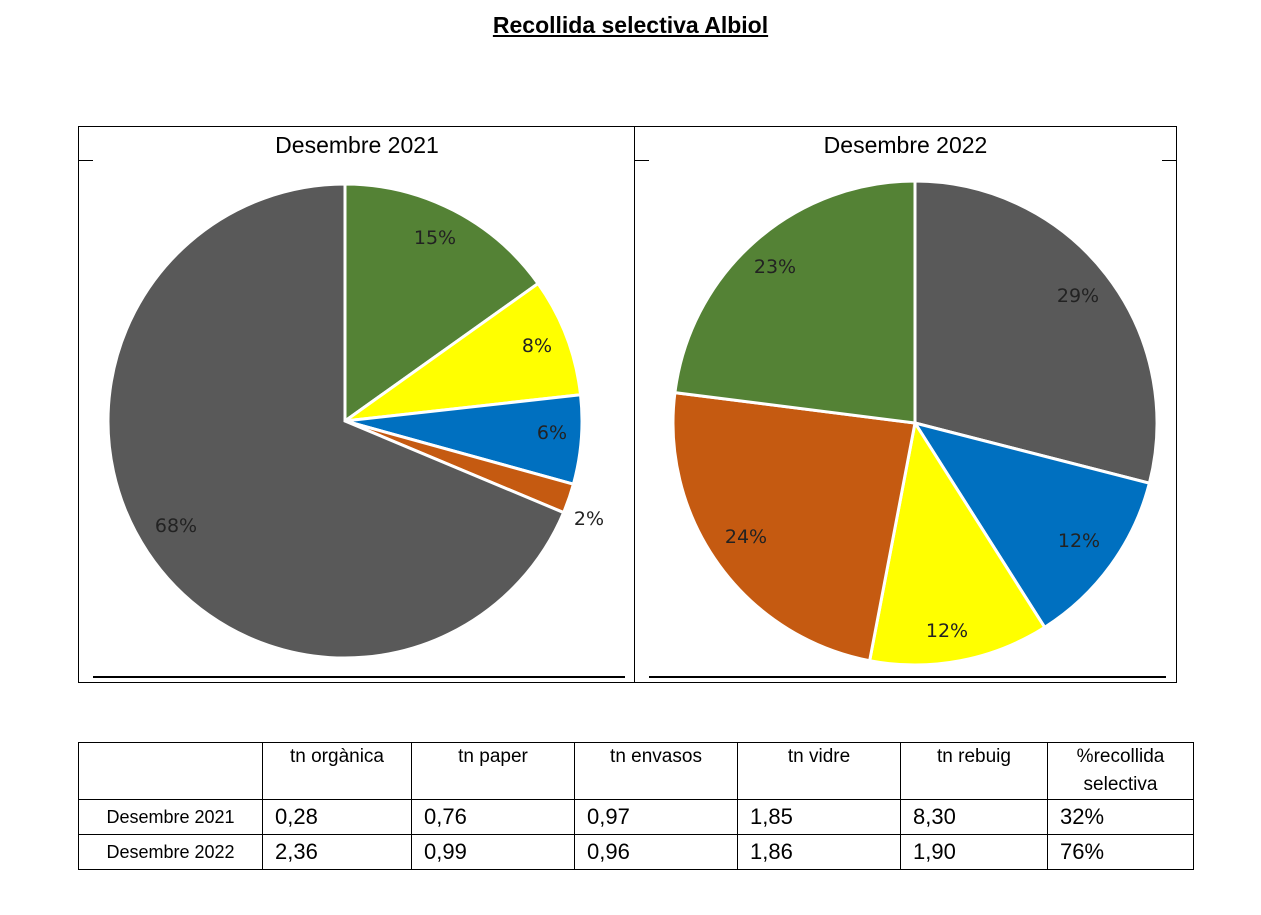 The width and height of the screenshot is (1261, 915). Describe the element at coordinates (170, 817) in the screenshot. I see `table-row-label: Desembre 2021` at that location.